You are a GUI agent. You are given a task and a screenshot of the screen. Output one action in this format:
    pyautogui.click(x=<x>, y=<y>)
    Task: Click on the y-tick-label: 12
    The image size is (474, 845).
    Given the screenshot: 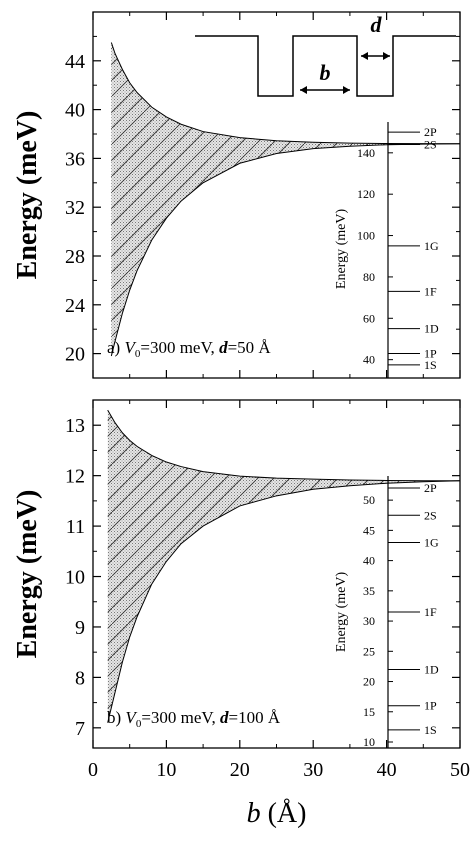 What is the action you would take?
    pyautogui.click(x=75, y=477)
    